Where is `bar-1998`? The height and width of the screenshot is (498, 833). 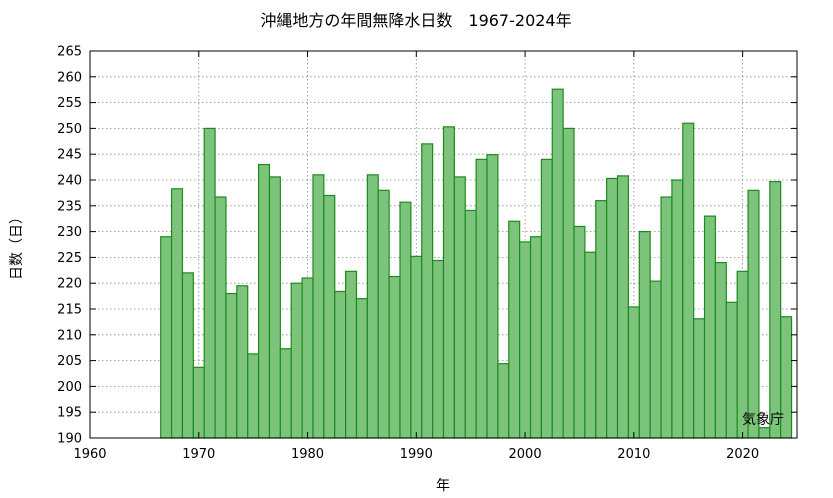 bar-1998 is located at coordinates (503, 401).